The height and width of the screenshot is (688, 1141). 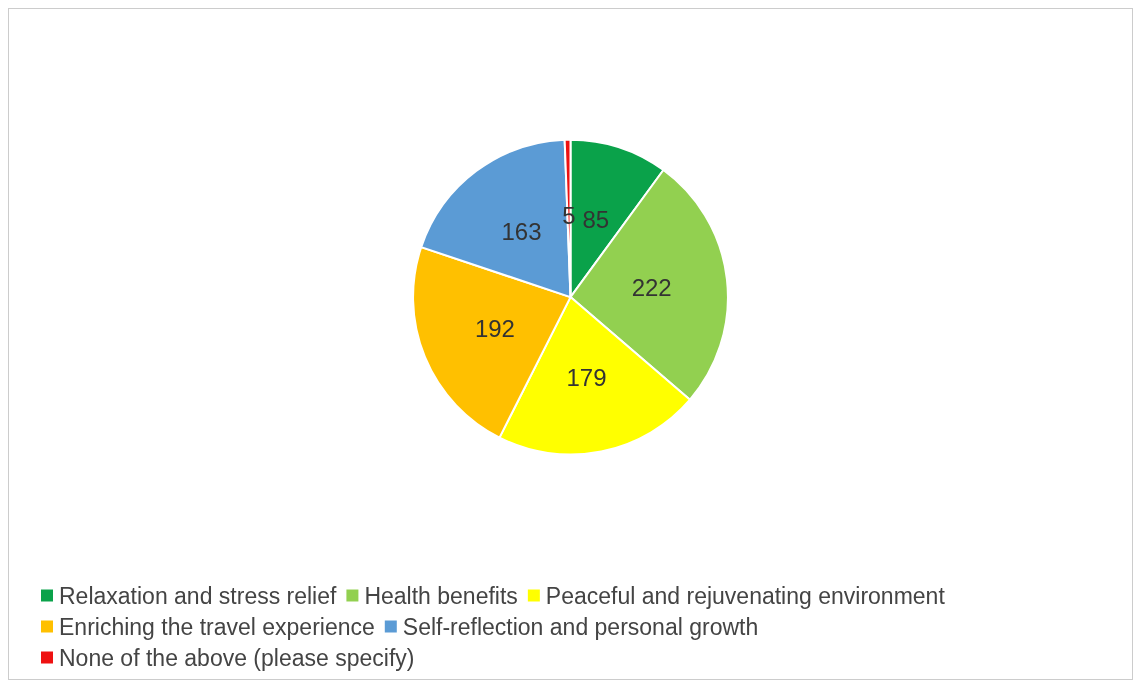 I want to click on data-label: 85, so click(x=596, y=219).